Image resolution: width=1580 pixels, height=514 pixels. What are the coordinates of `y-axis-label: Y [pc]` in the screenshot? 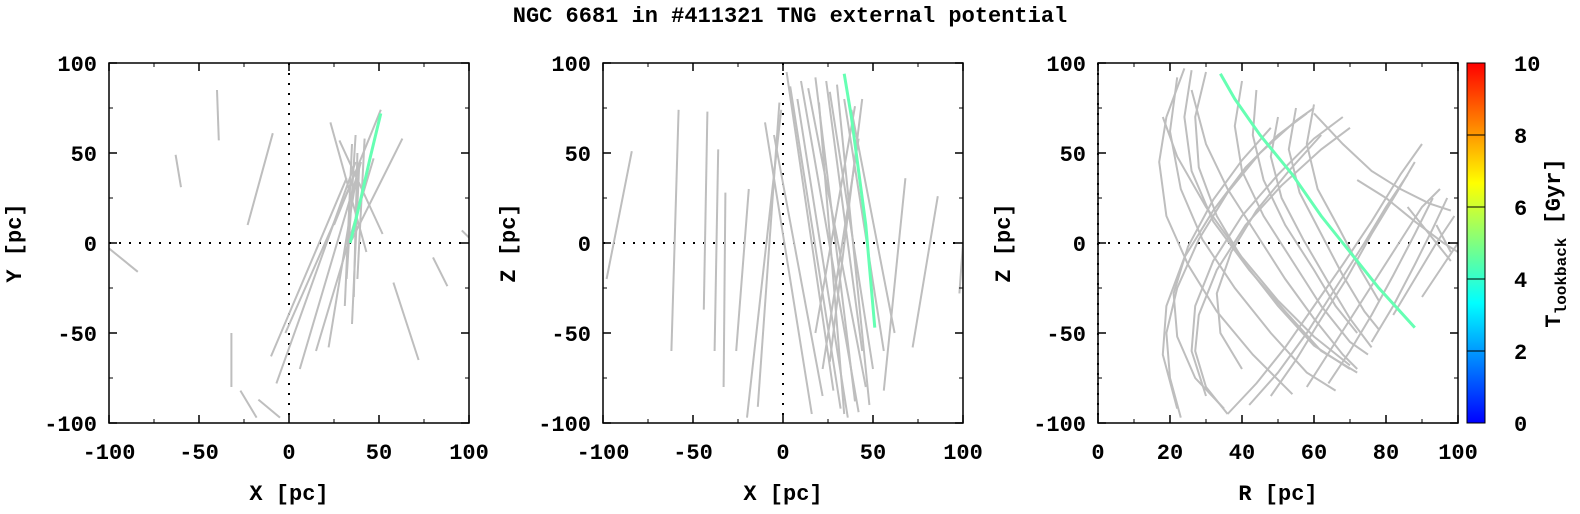 It's located at (15, 242).